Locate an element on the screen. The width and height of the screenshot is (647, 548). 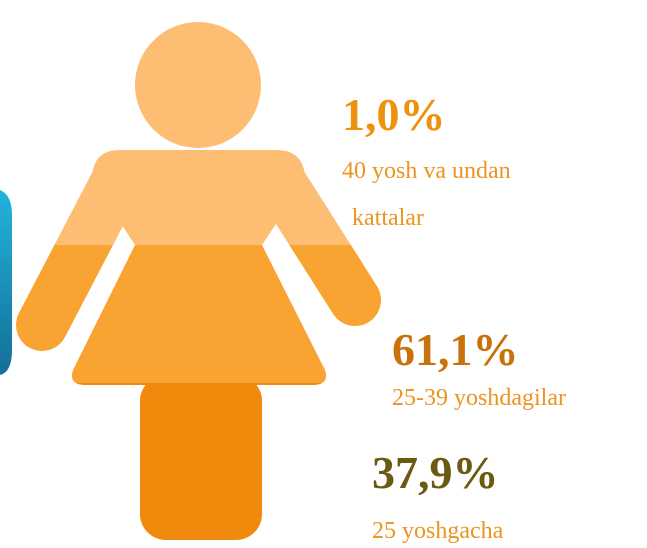
label: 25 yoshgacha is located at coordinates (438, 531).